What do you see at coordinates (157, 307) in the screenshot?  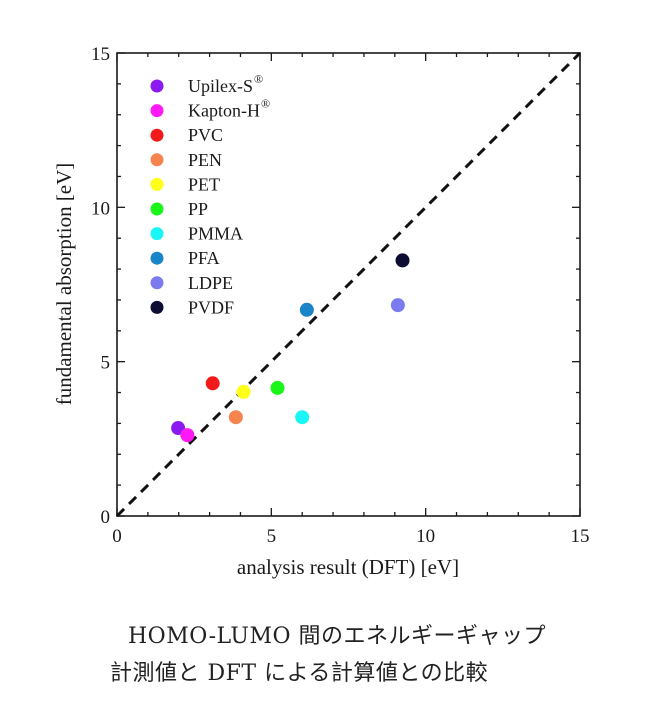 I see `legend-marker-pvdf` at bounding box center [157, 307].